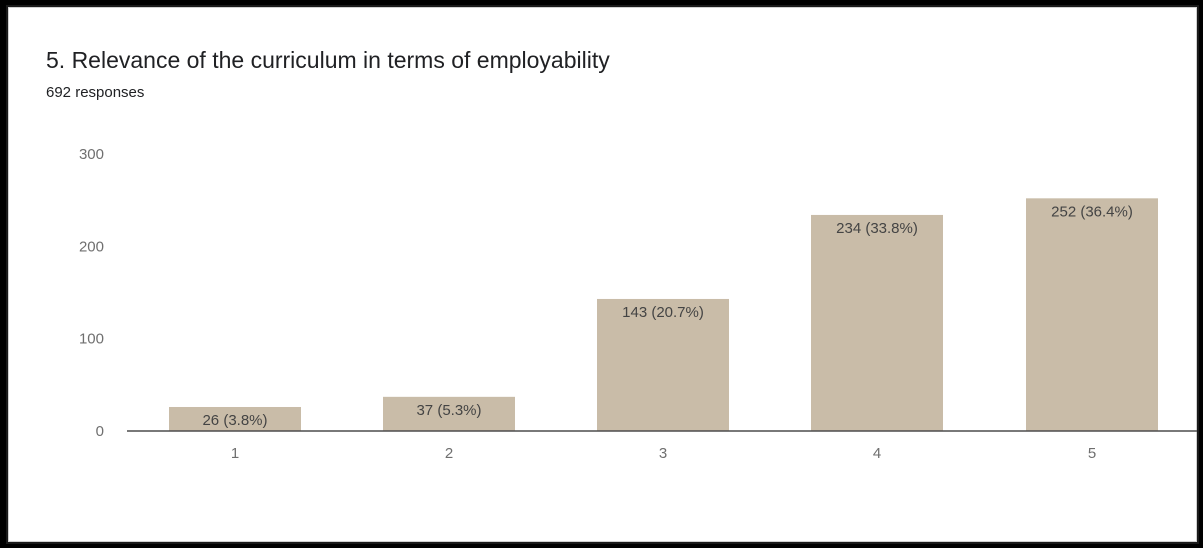 The width and height of the screenshot is (1203, 548). Describe the element at coordinates (663, 453) in the screenshot. I see `x-tick-label: 3` at that location.